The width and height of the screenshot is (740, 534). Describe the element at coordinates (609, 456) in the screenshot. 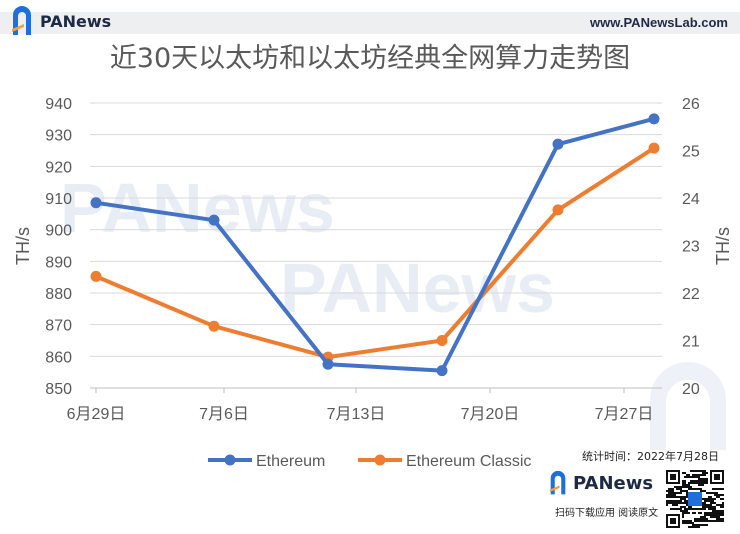

I see `stat-label: 统计时间：` at that location.